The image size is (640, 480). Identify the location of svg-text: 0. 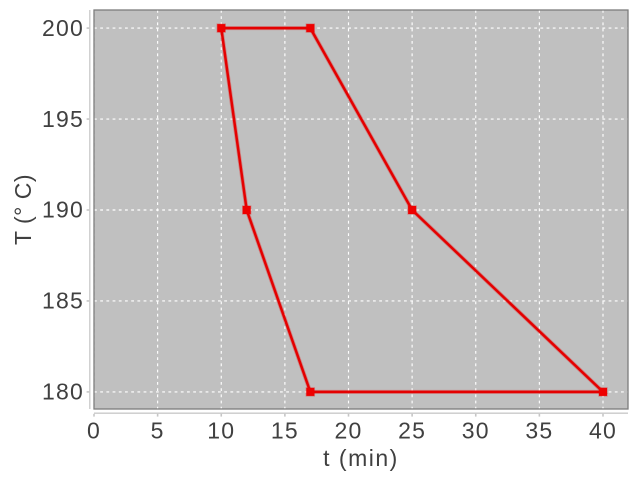
(94, 431).